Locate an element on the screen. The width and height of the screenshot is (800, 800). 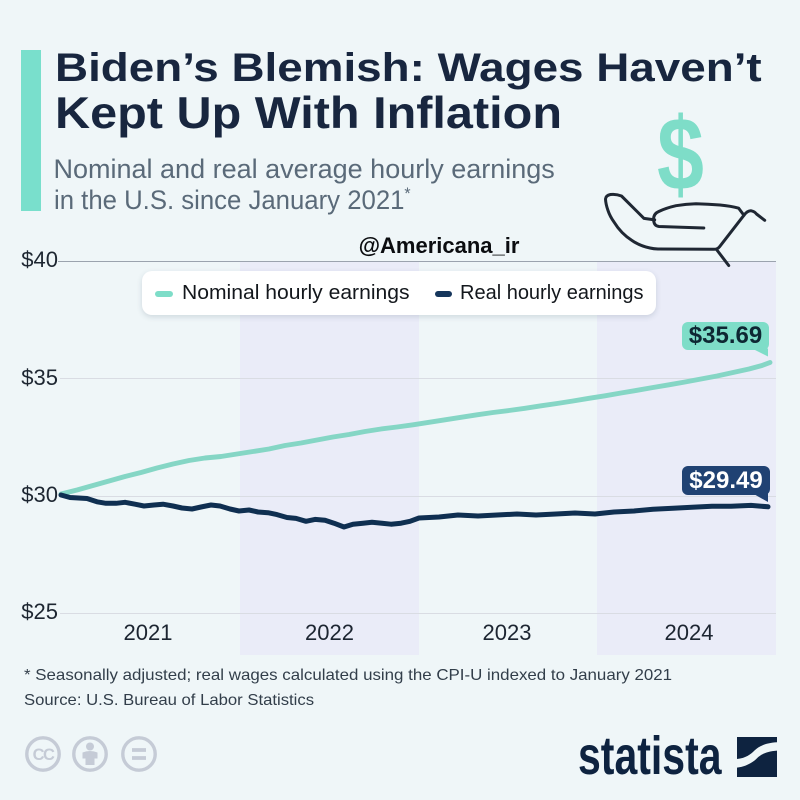
svg-text: CC is located at coordinates (44, 755).